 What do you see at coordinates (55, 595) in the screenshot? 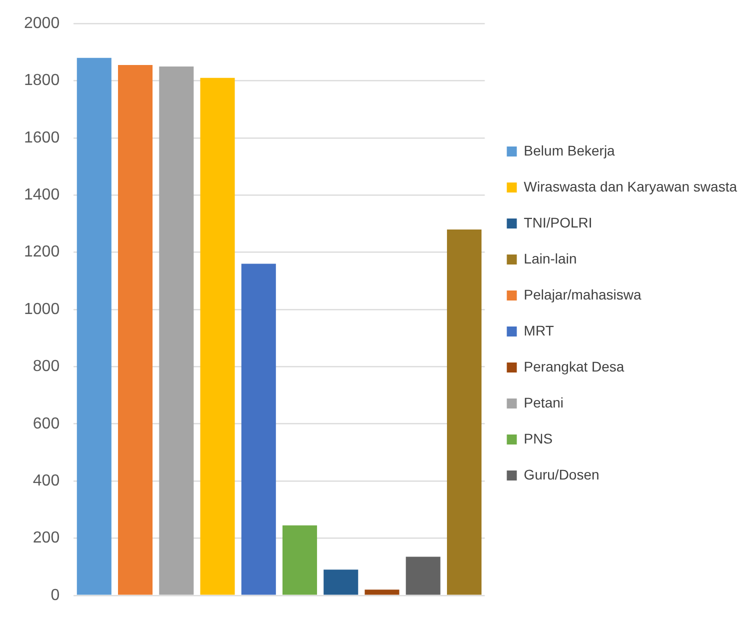
I see `y-tick-label: 0` at bounding box center [55, 595].